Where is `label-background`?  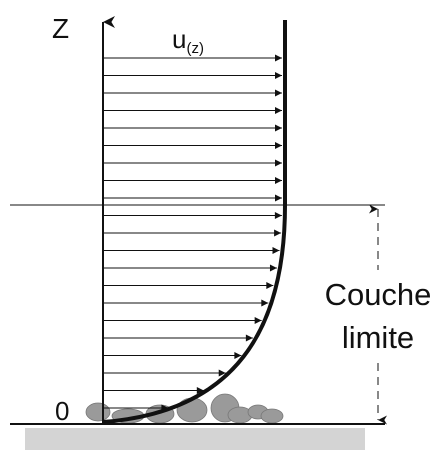 label-background is located at coordinates (378, 315).